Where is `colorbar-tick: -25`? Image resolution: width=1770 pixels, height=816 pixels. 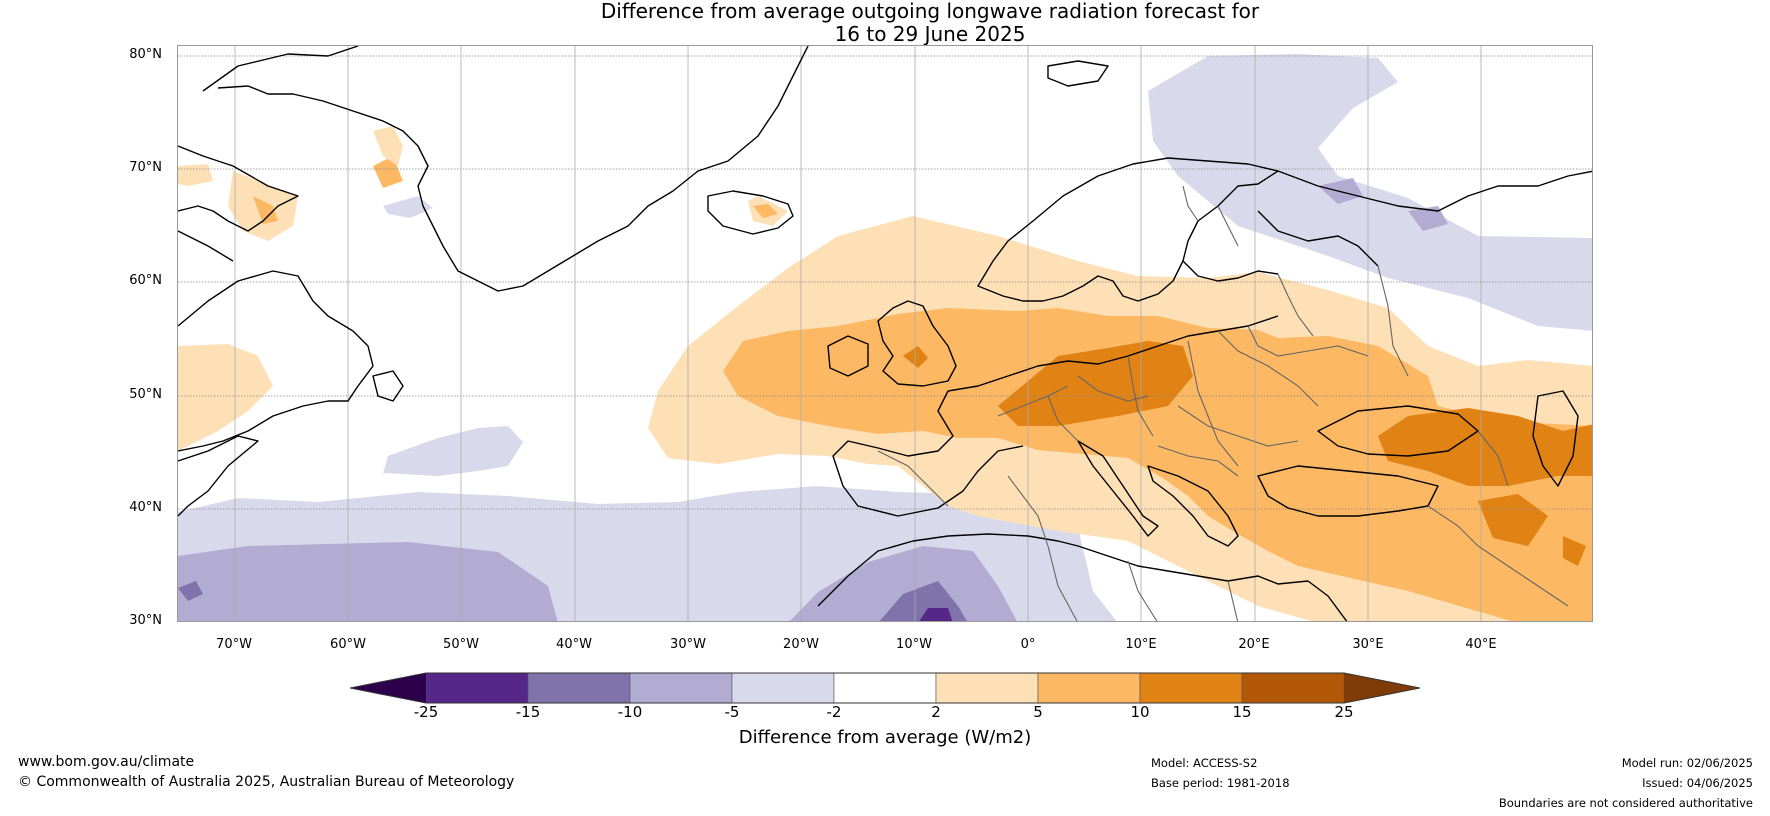
colorbar-tick: -25 is located at coordinates (426, 712).